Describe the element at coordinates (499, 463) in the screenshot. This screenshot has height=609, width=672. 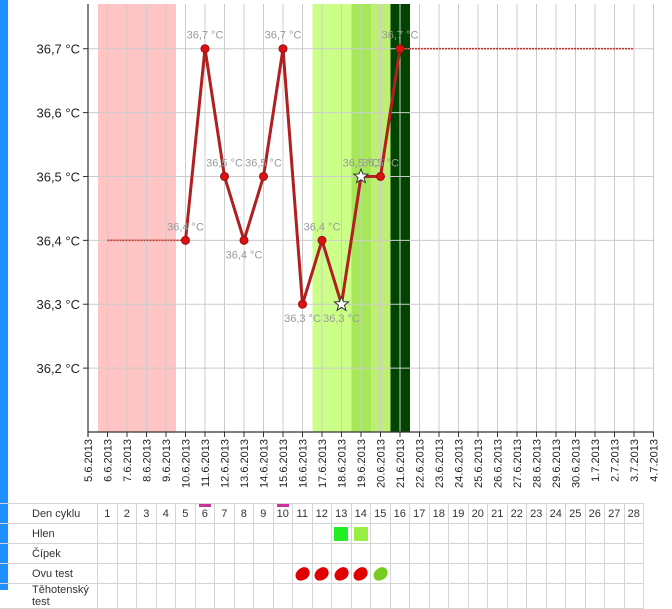
I see `x-tick-label: 26.6.2013` at that location.